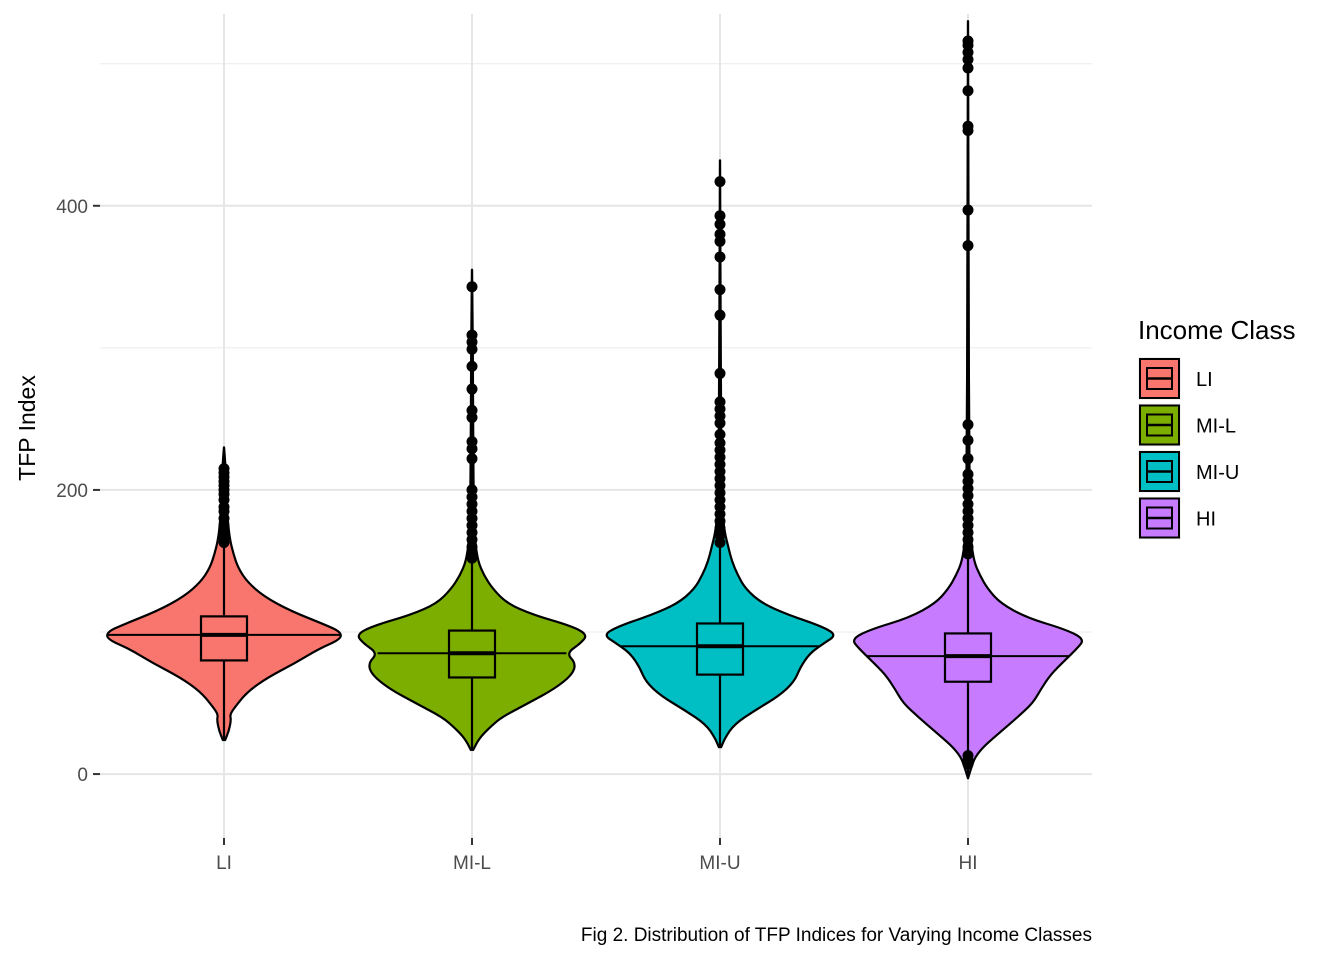 This screenshot has height=960, width=1344. Describe the element at coordinates (1217, 330) in the screenshot. I see `legend-title: Income Class` at that location.